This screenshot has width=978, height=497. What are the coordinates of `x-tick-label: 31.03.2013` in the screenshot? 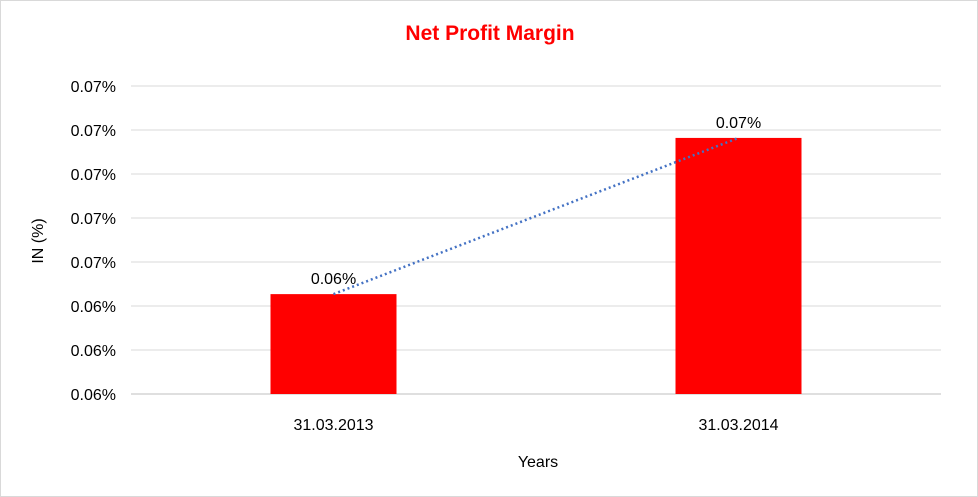 It's located at (333, 425).